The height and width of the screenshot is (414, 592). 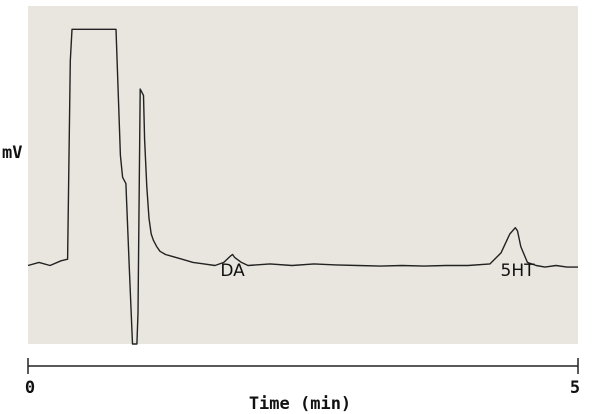 I want to click on annotation-layer: DA 5HT, so click(x=377, y=271).